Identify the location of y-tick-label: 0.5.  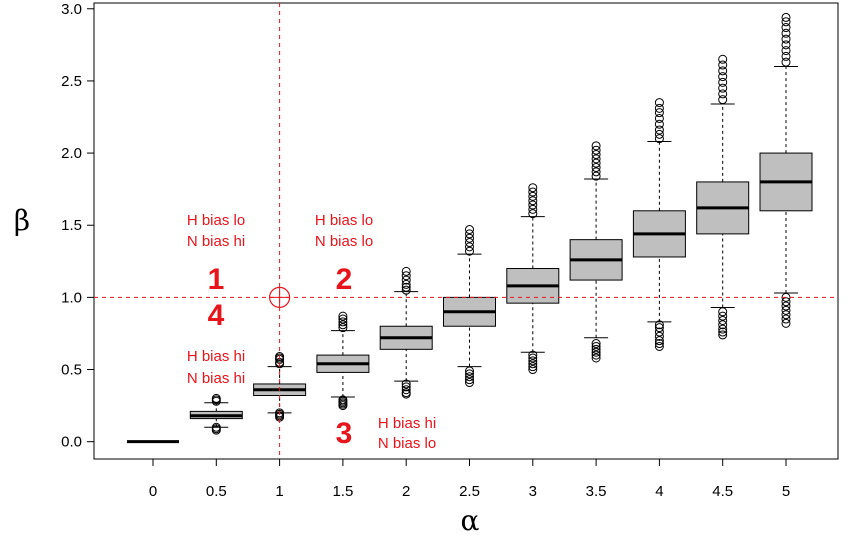
(71, 370).